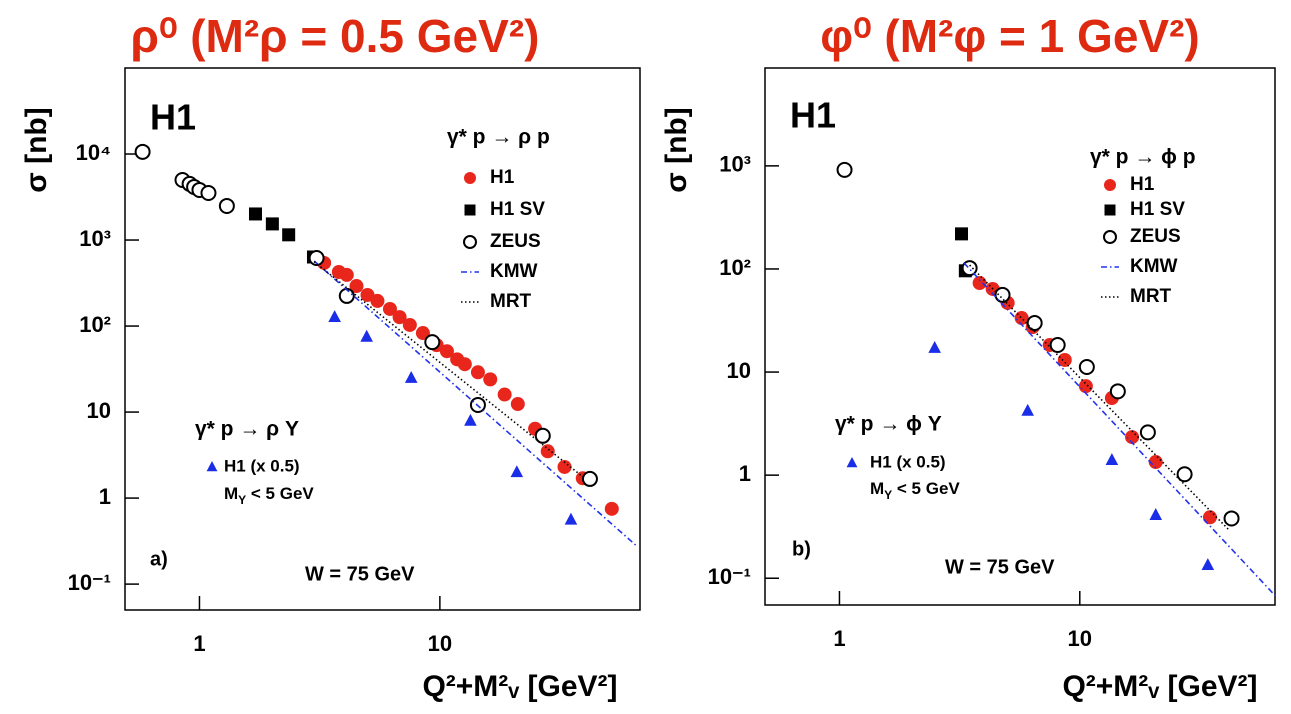 This screenshot has height=714, width=1291. I want to click on legend2-title: γ* p → ϕ Y, so click(888, 424).